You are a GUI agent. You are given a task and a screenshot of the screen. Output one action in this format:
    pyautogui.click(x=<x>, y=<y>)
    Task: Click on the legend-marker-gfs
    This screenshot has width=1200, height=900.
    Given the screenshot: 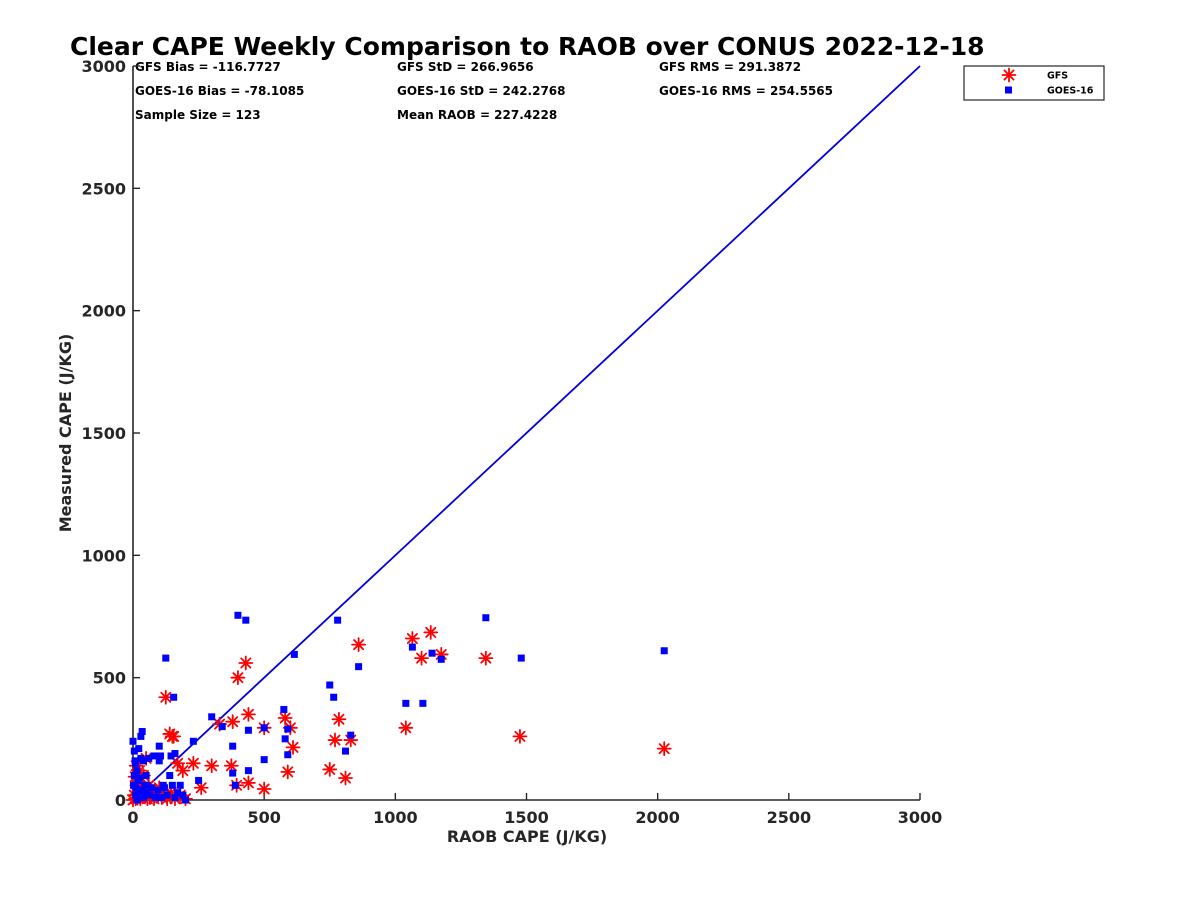 What is the action you would take?
    pyautogui.click(x=1009, y=75)
    